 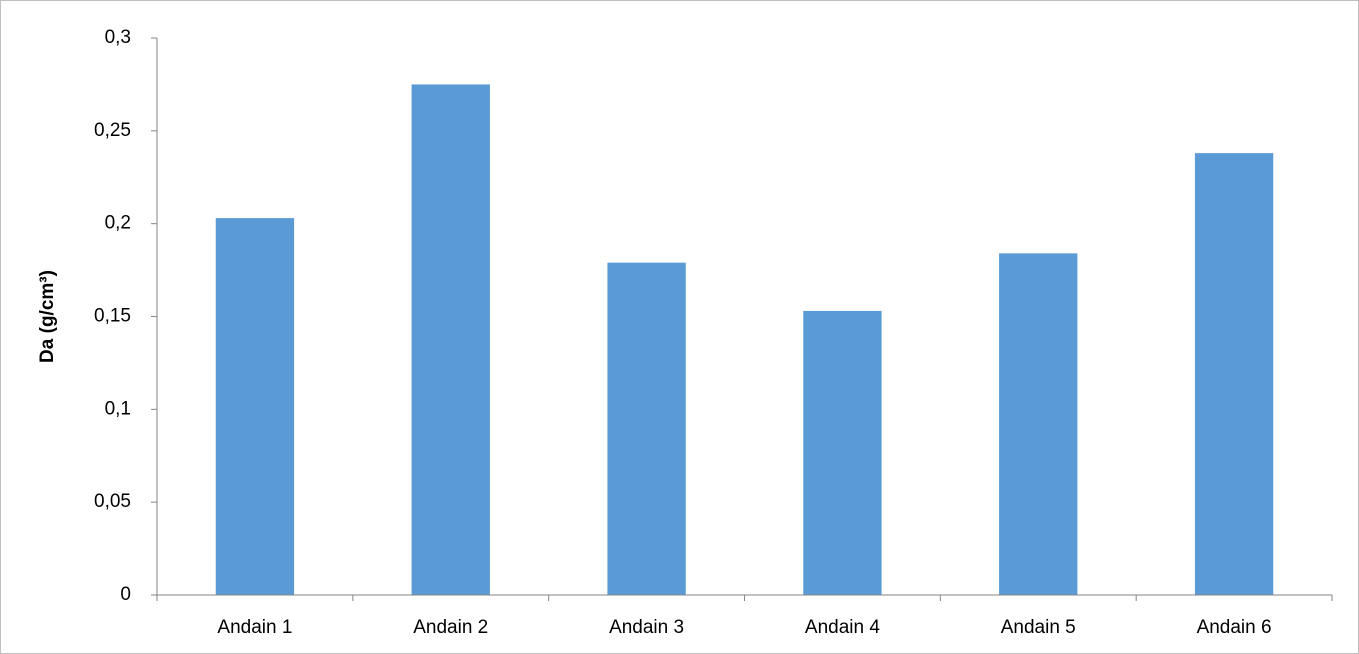 I want to click on y-tick-label: 0, so click(x=125, y=594).